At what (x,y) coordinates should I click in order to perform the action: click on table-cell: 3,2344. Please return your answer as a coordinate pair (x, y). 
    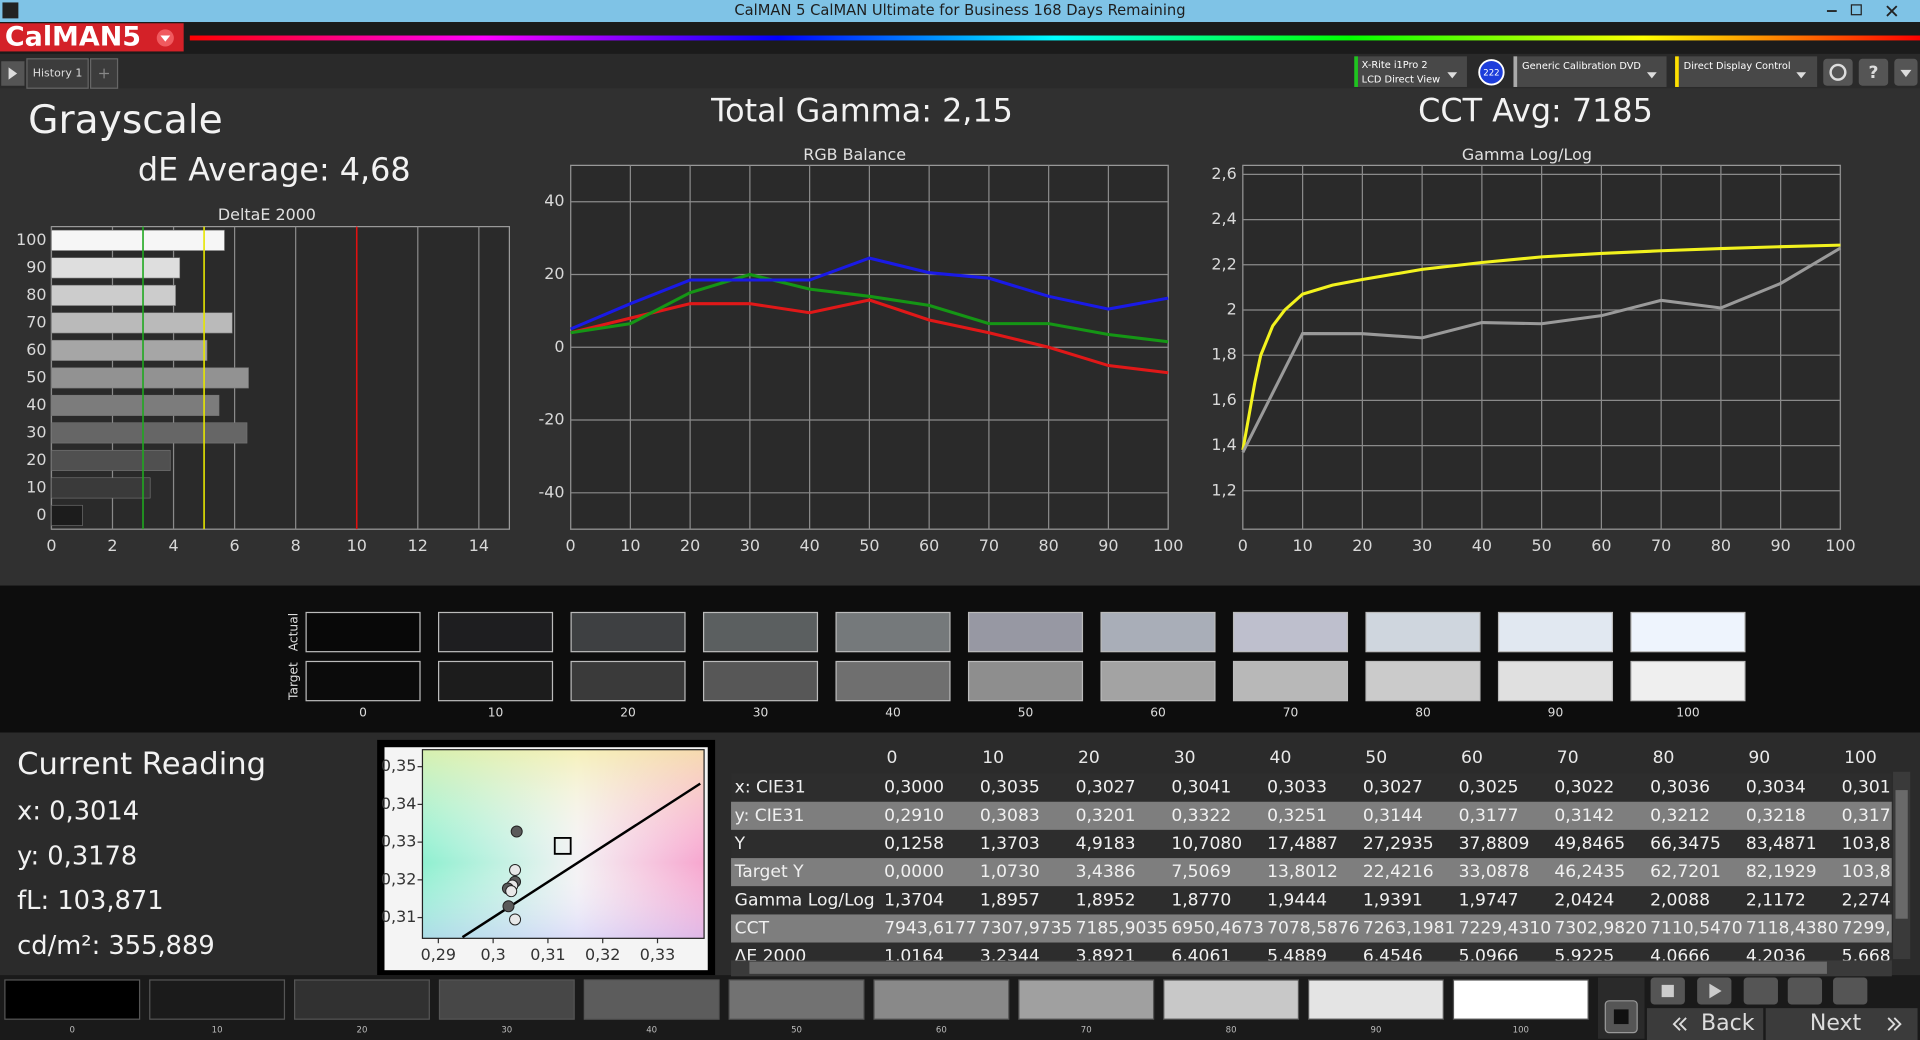
    Looking at the image, I should click on (1010, 957).